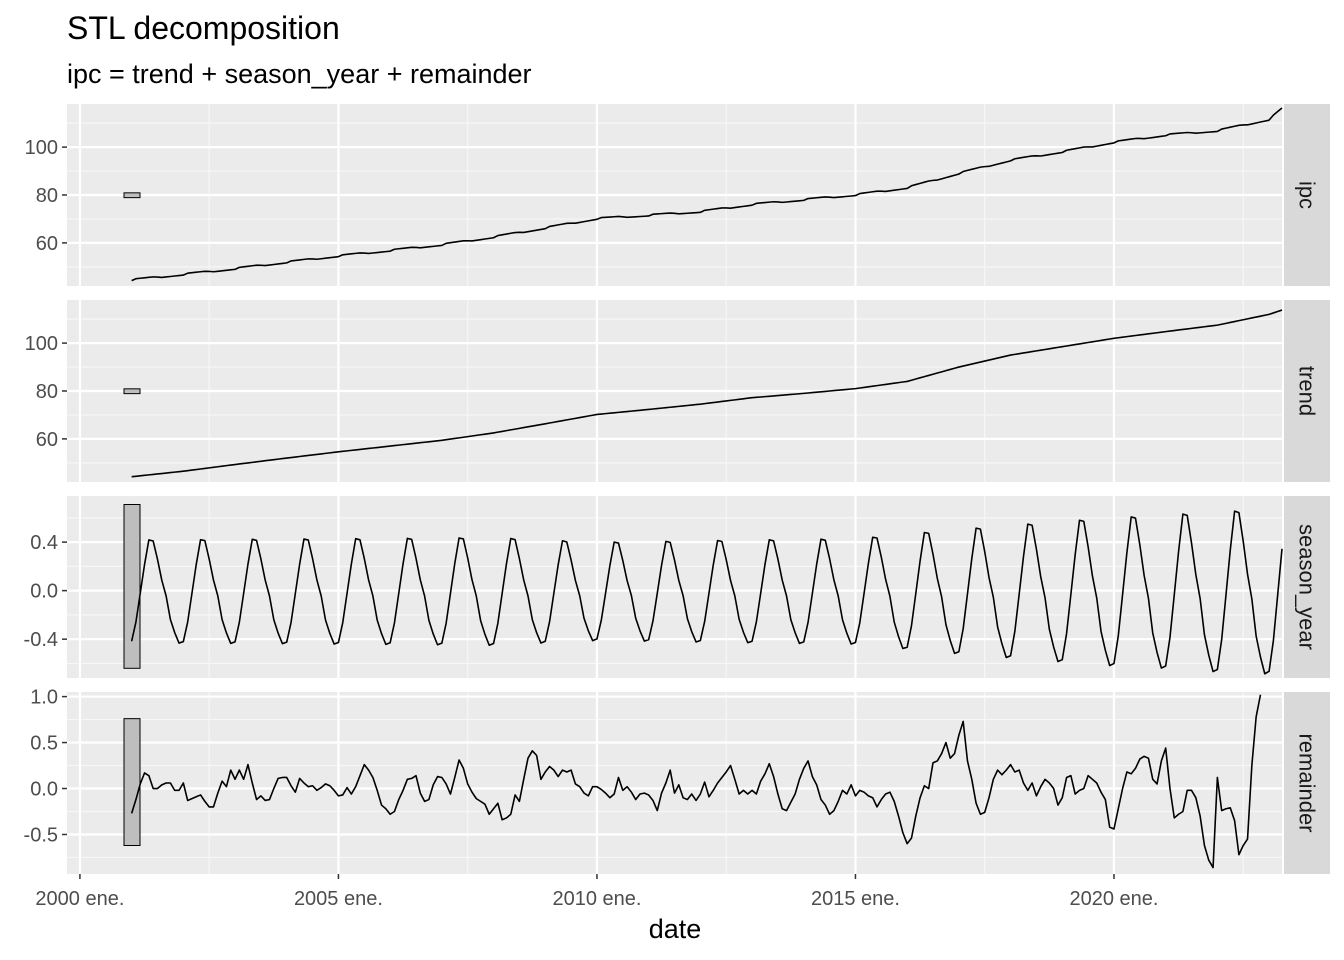 This screenshot has height=960, width=1344. I want to click on scale-bar-remainder, so click(132, 782).